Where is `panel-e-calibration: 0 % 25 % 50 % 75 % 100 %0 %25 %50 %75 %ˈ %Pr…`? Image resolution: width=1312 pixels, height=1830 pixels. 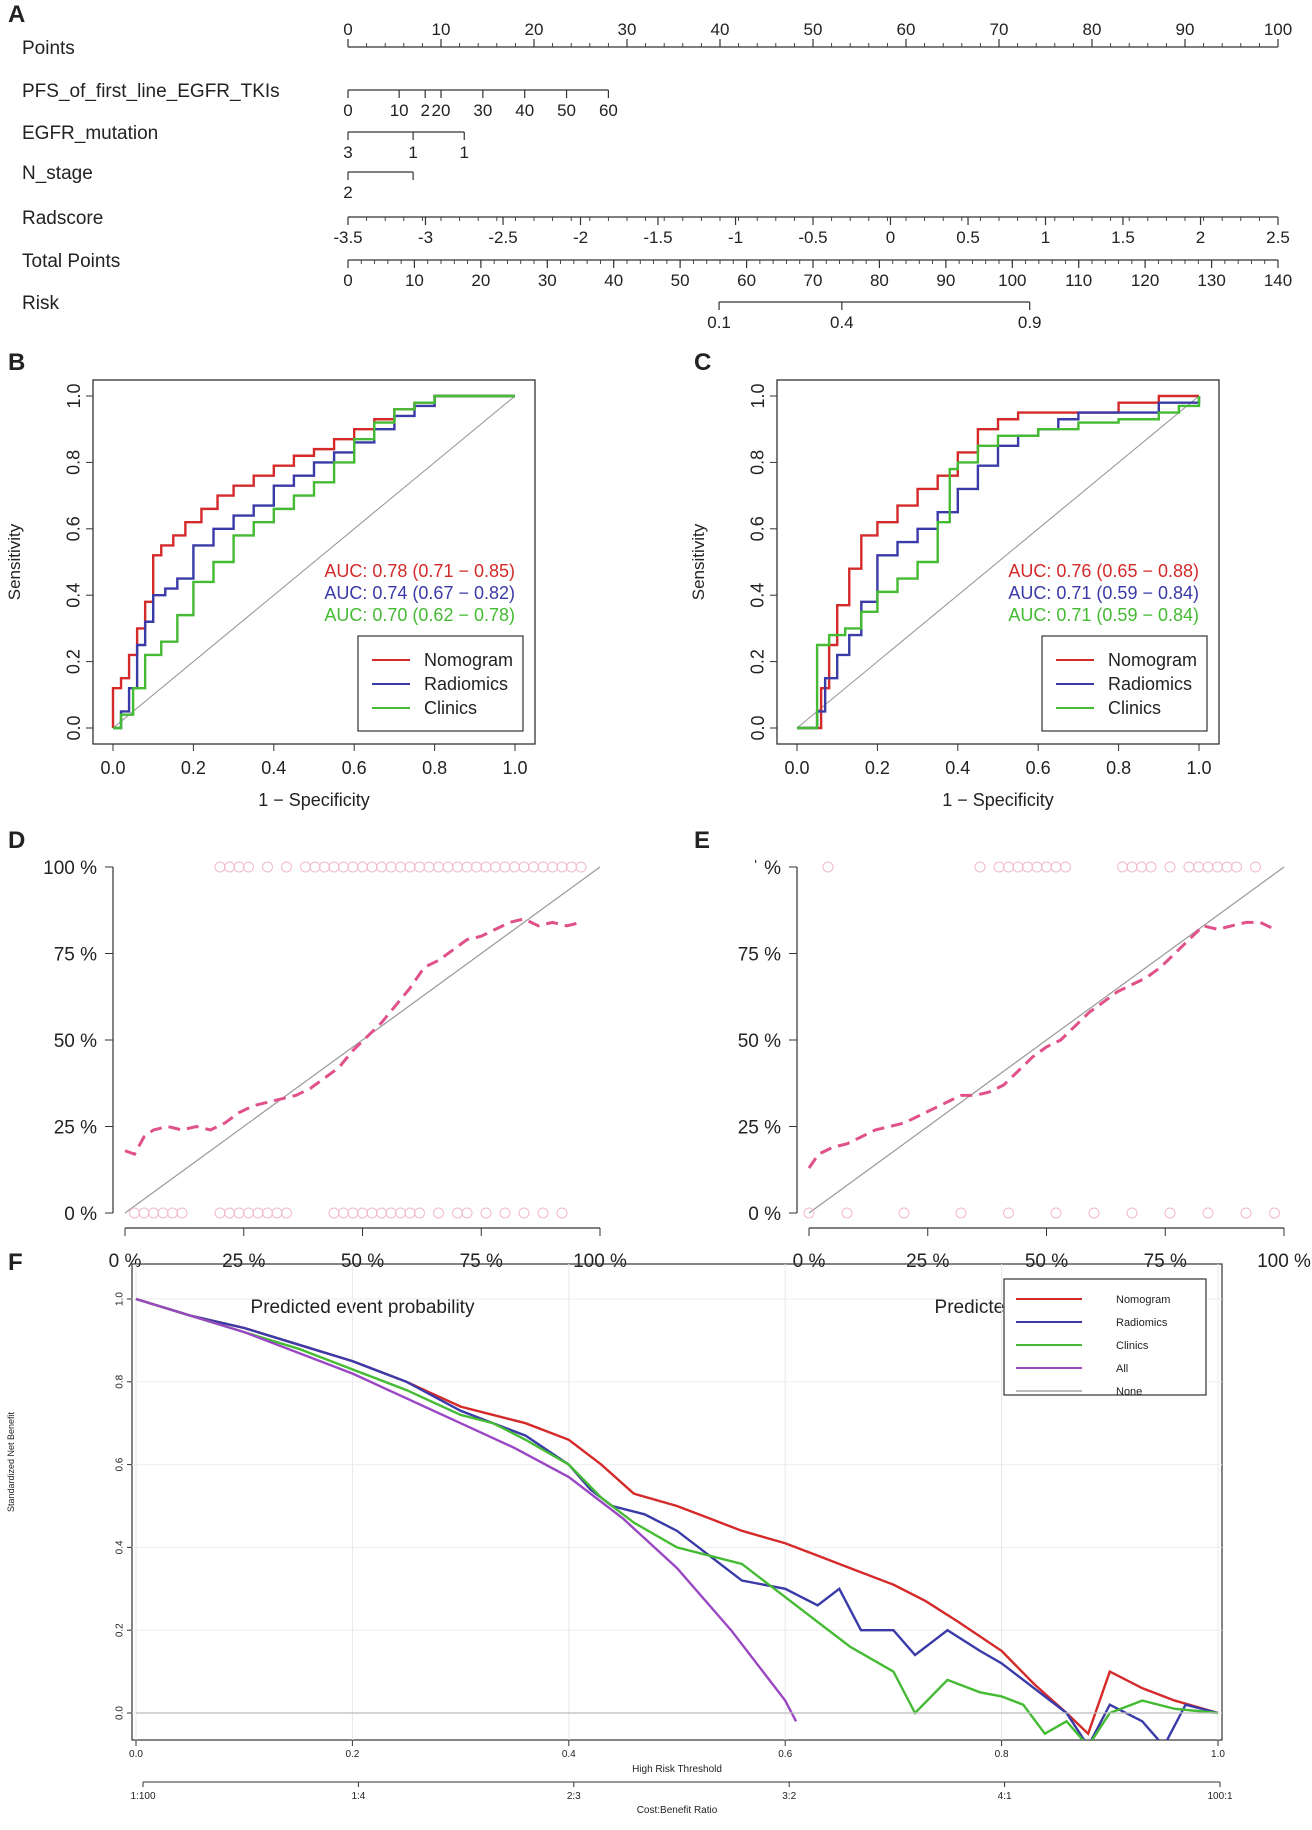
panel-e-calibration: 0 % 25 % 50 % 75 % 100 %0 %25 %50 %75 %ˈ %Pr… is located at coordinates (1024, 1088).